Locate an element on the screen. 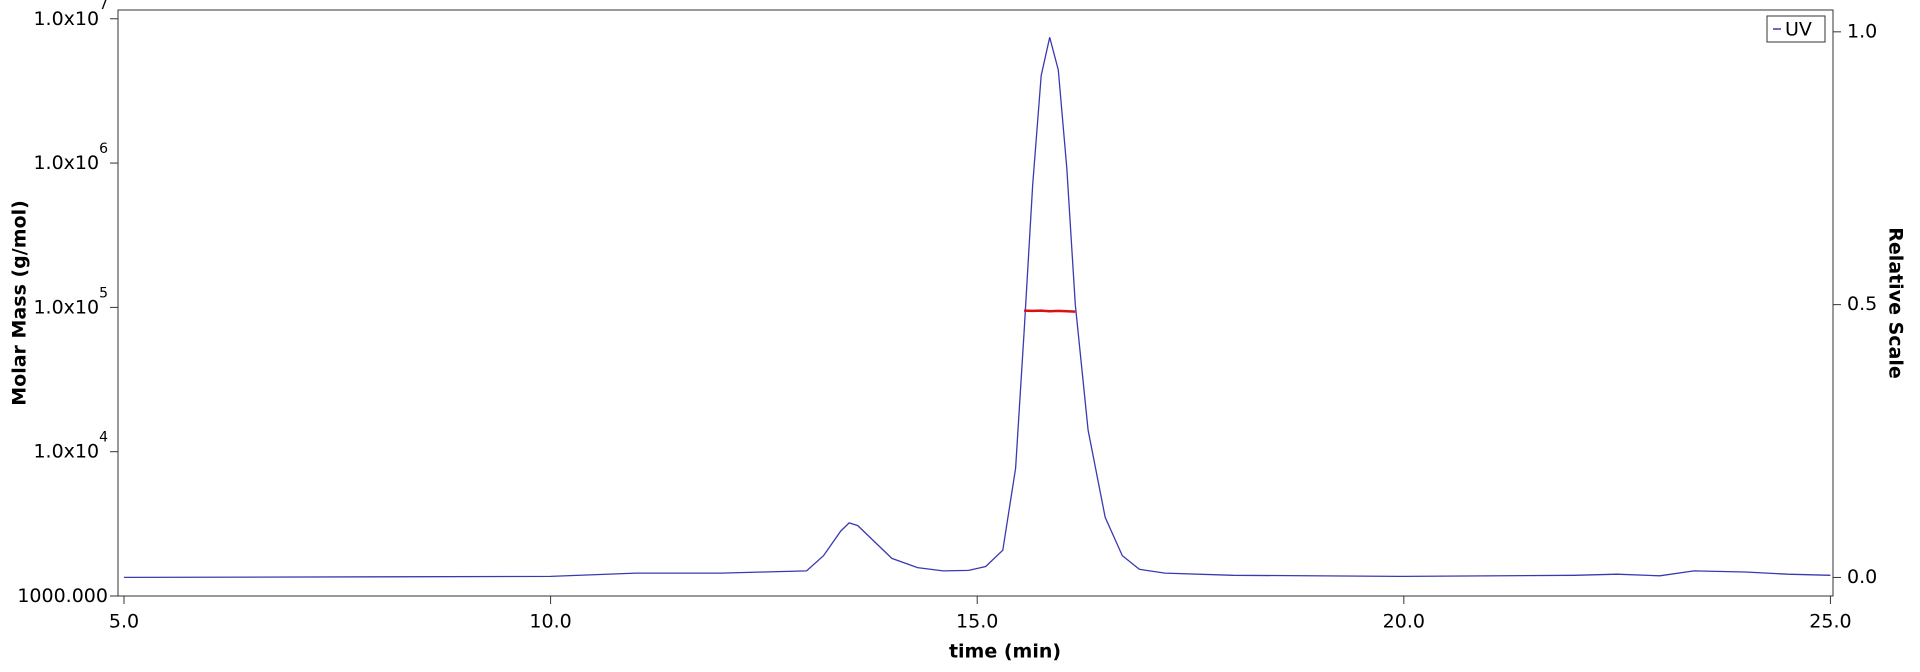 This screenshot has width=1920, height=672. y-tick-label: 1.0x10⁴ is located at coordinates (70, 446).